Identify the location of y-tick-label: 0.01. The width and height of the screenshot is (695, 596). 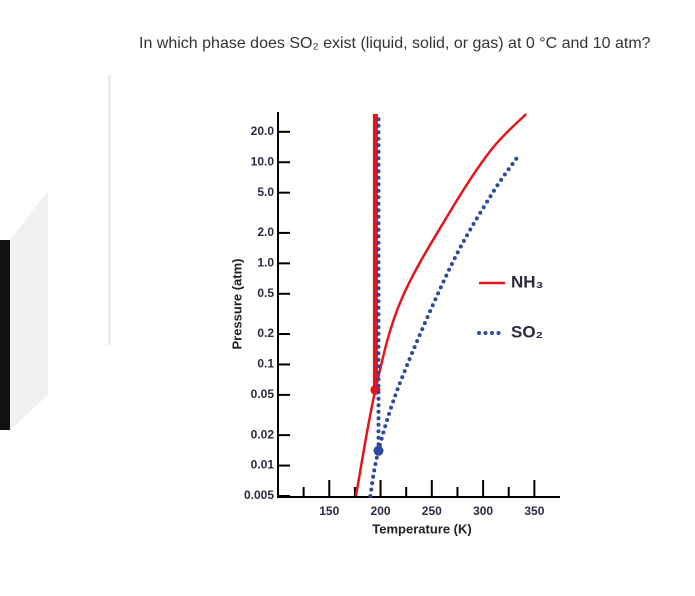
(263, 465).